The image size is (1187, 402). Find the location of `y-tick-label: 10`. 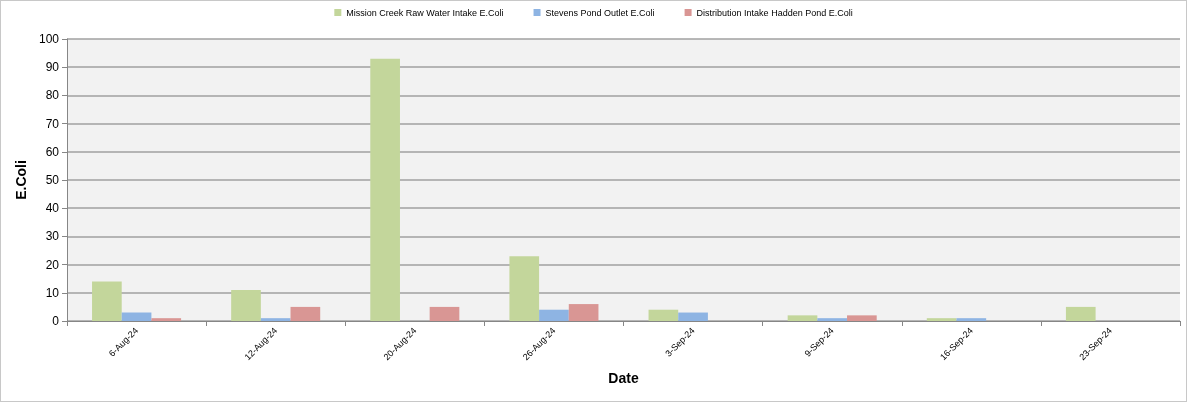

y-tick-label: 10 is located at coordinates (52, 292).